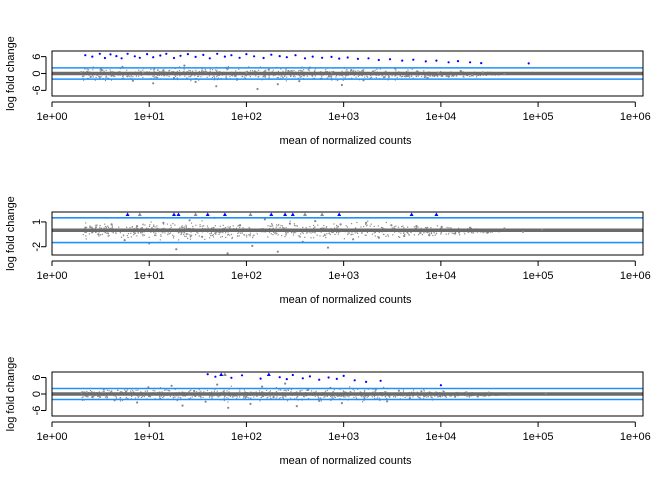 The image size is (672, 485). I want to click on x-tick-label: 1e+05, so click(538, 117).